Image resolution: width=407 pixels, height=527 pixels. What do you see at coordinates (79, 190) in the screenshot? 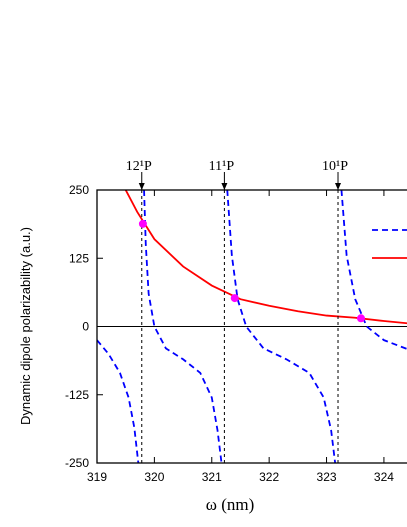
I see `y-tick-label: 250` at bounding box center [79, 190].